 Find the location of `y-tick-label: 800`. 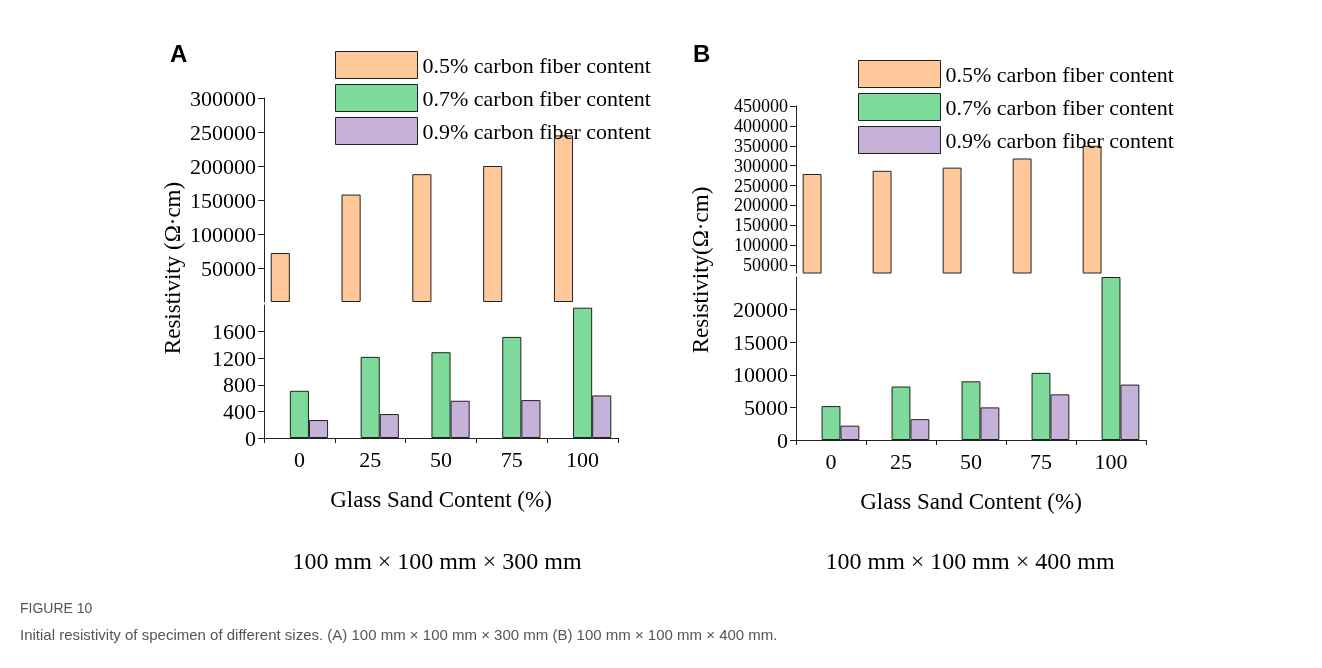

y-tick-label: 800 is located at coordinates (239, 385).